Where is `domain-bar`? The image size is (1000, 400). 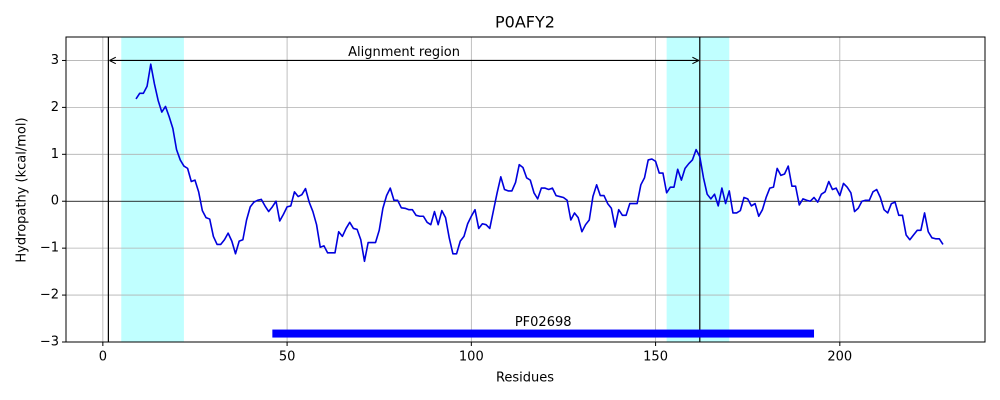 domain-bar is located at coordinates (543, 333).